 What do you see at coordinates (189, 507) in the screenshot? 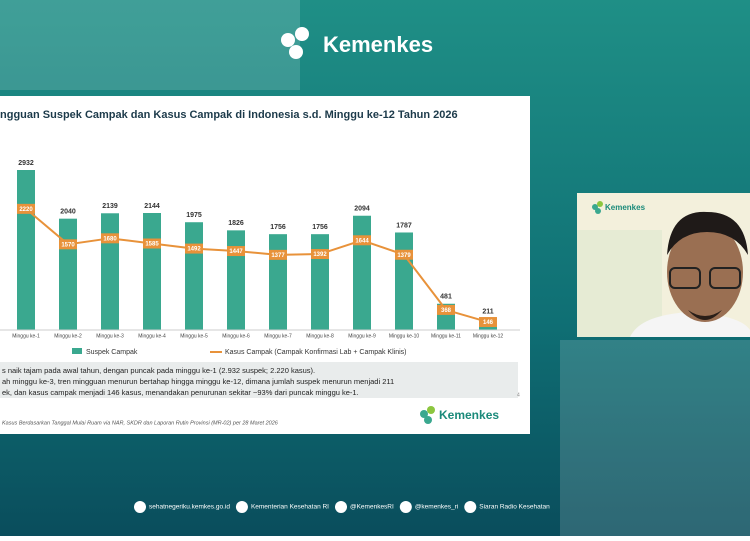
I see `footer-link: sehatnegeriku.kemkes.go.id` at bounding box center [189, 507].